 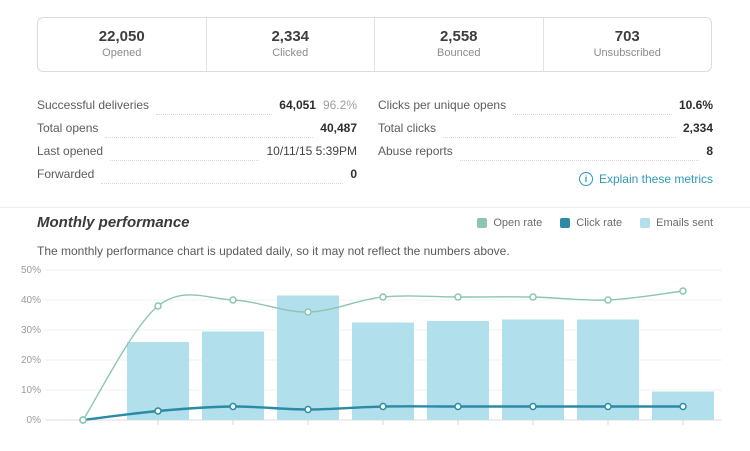 What do you see at coordinates (459, 53) in the screenshot?
I see `bounced-label: Bounced` at bounding box center [459, 53].